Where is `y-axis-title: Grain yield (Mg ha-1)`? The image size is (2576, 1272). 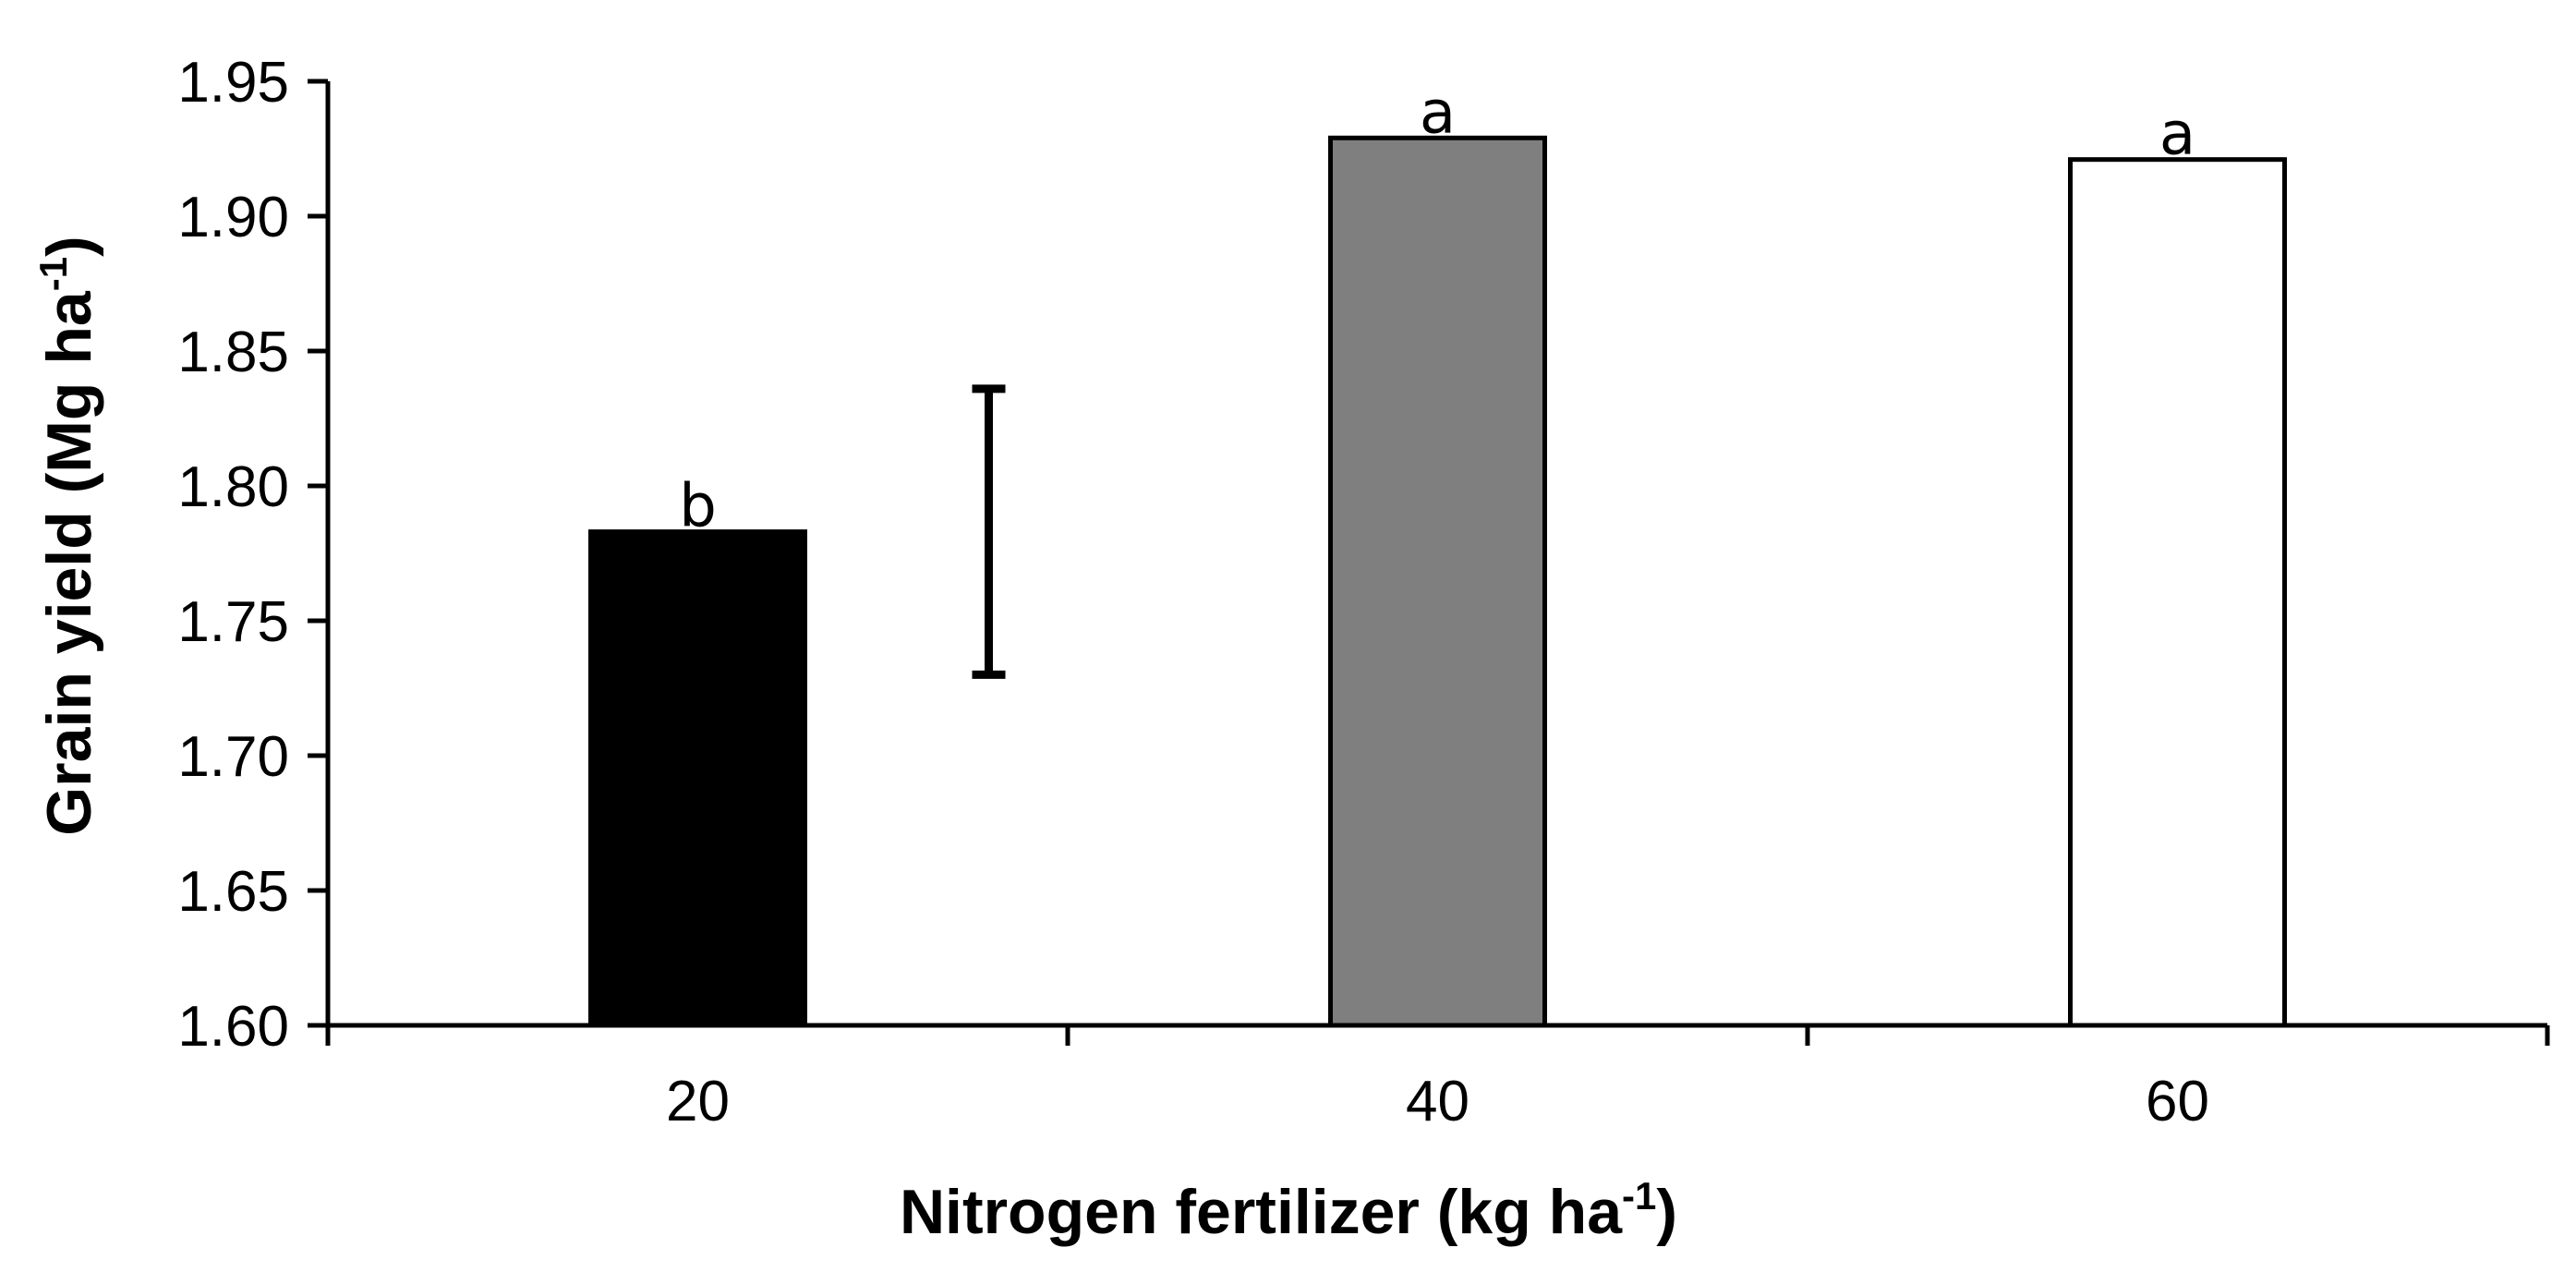
y-axis-title: Grain yield (Mg ha-1) is located at coordinates (67, 535).